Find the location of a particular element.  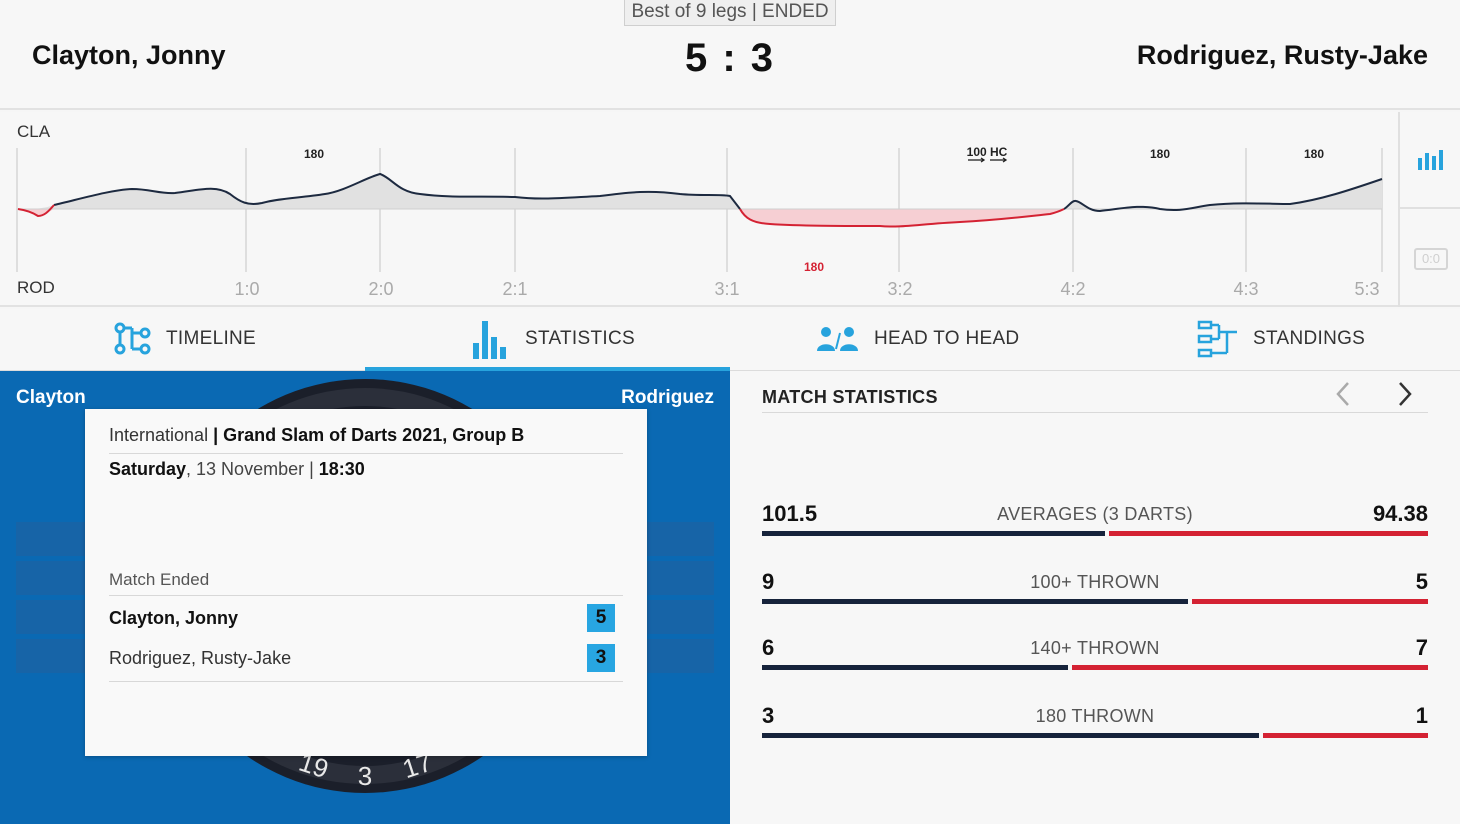

match-score: 5 : 3 is located at coordinates (730, 58).